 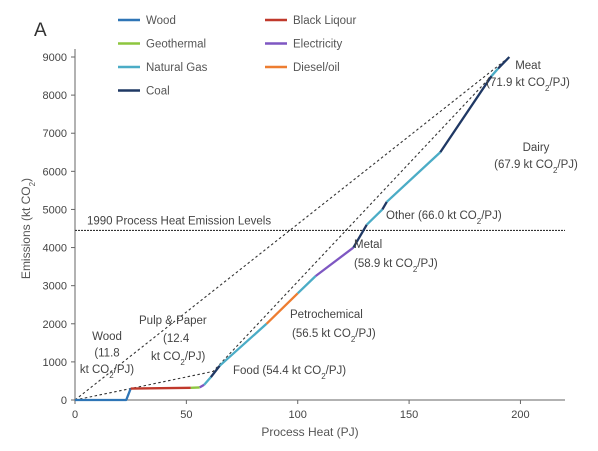 What do you see at coordinates (173, 321) in the screenshot?
I see `annotation-text: Pulp & Paper` at bounding box center [173, 321].